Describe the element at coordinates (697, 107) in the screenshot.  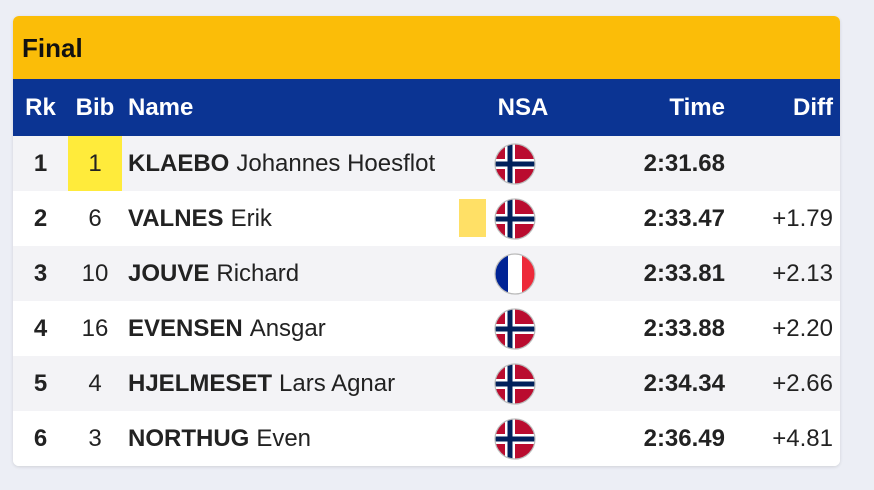
I see `header-cell: Time` at that location.